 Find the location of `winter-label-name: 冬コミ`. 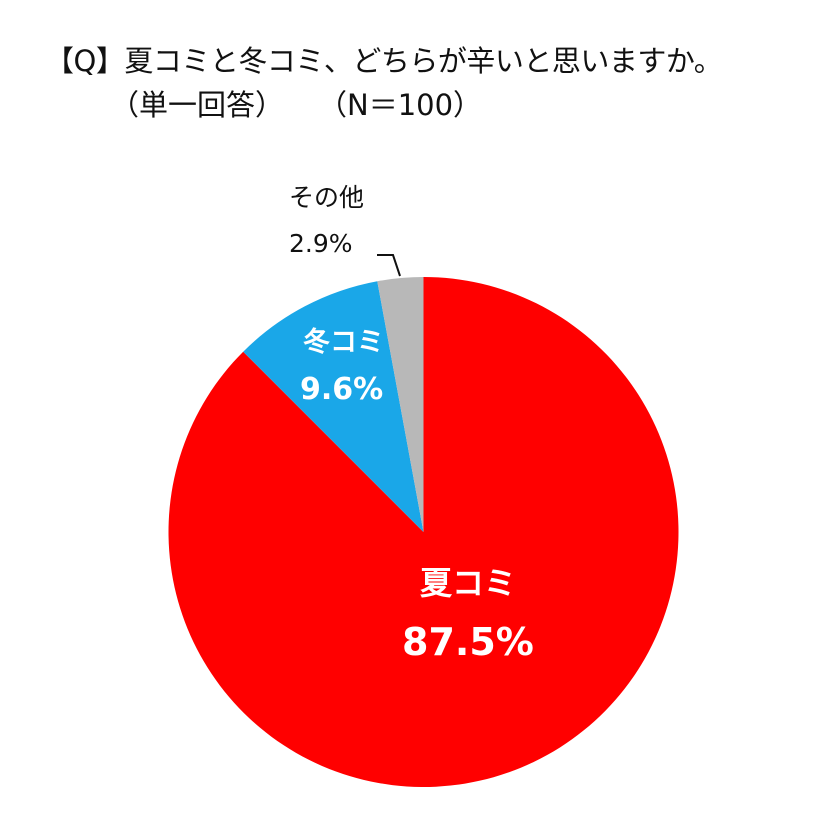

winter-label-name: 冬コミ is located at coordinates (343, 342).